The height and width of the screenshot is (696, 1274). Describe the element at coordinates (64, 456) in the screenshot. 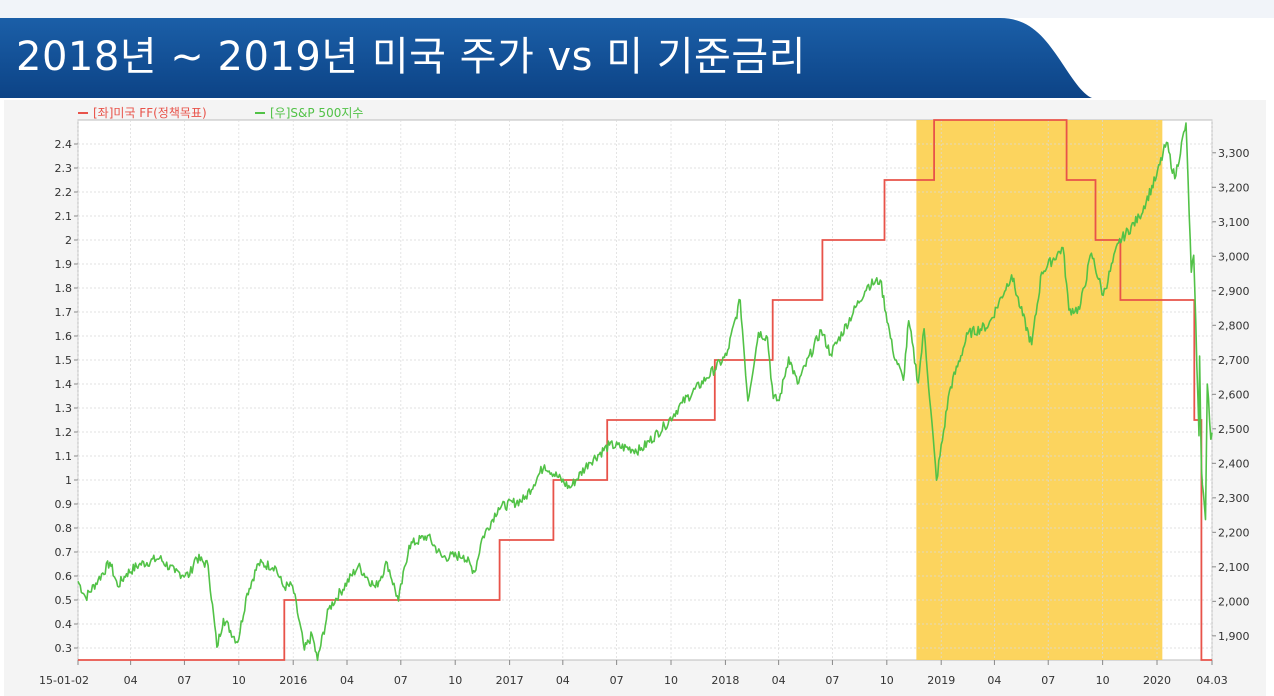

I see `y-left-tick-label: 1.1` at that location.